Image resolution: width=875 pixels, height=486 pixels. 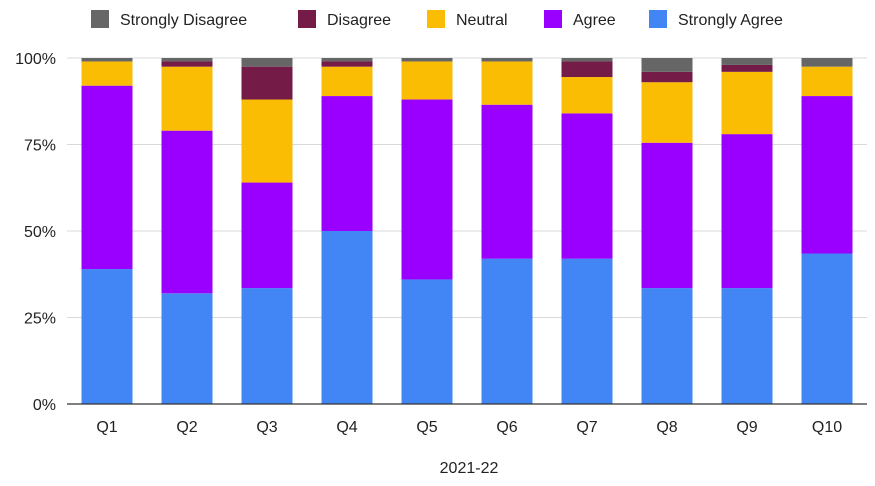 I want to click on x-tick-label: Q2, so click(x=186, y=427).